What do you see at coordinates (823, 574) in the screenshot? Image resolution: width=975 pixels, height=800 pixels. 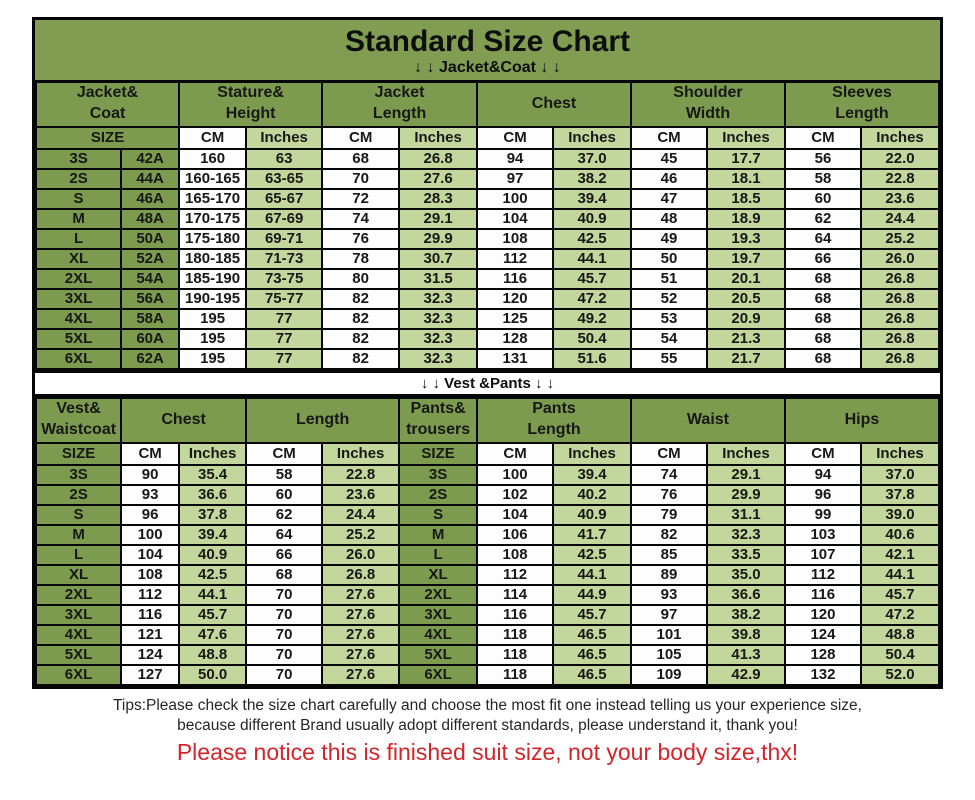 I see `cm-value-cell: 112` at bounding box center [823, 574].